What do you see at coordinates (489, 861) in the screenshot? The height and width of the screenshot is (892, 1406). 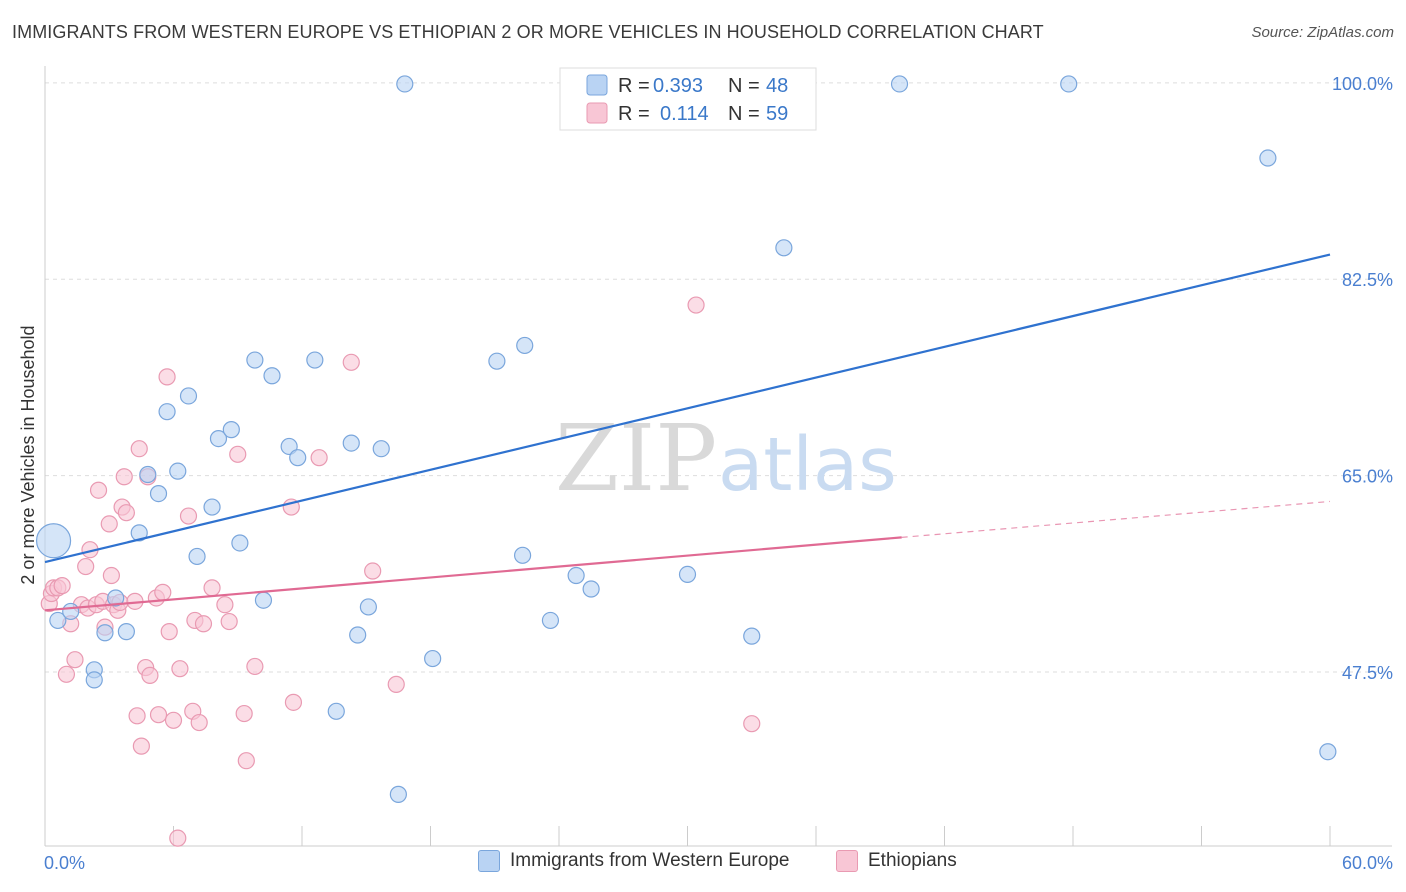 I see `legend-swatch-western-europe` at bounding box center [489, 861].